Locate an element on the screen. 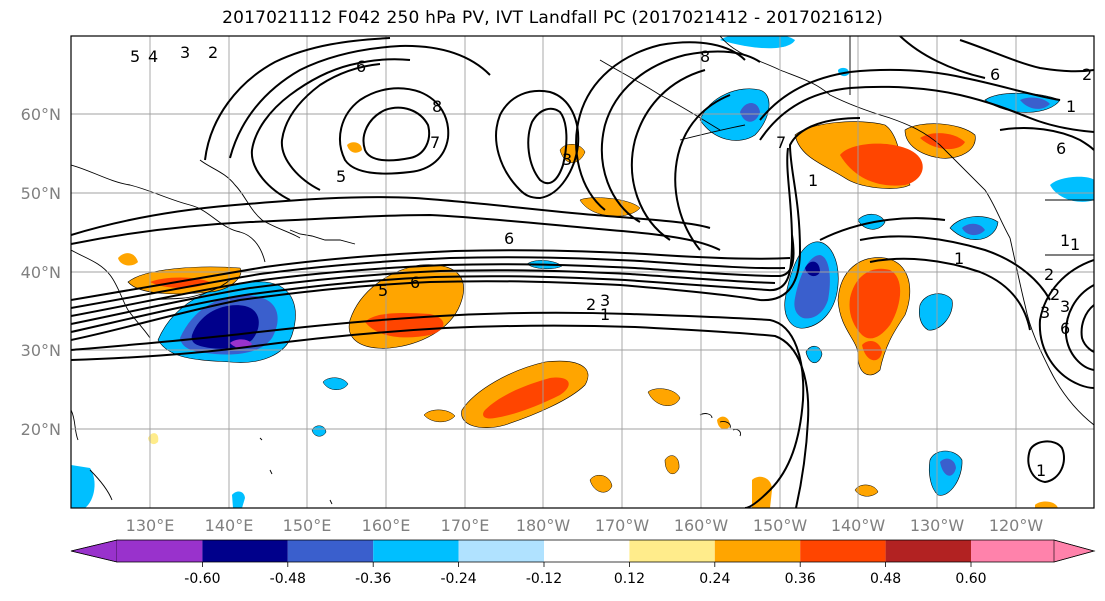  lon-label: 130°W is located at coordinates (937, 525).